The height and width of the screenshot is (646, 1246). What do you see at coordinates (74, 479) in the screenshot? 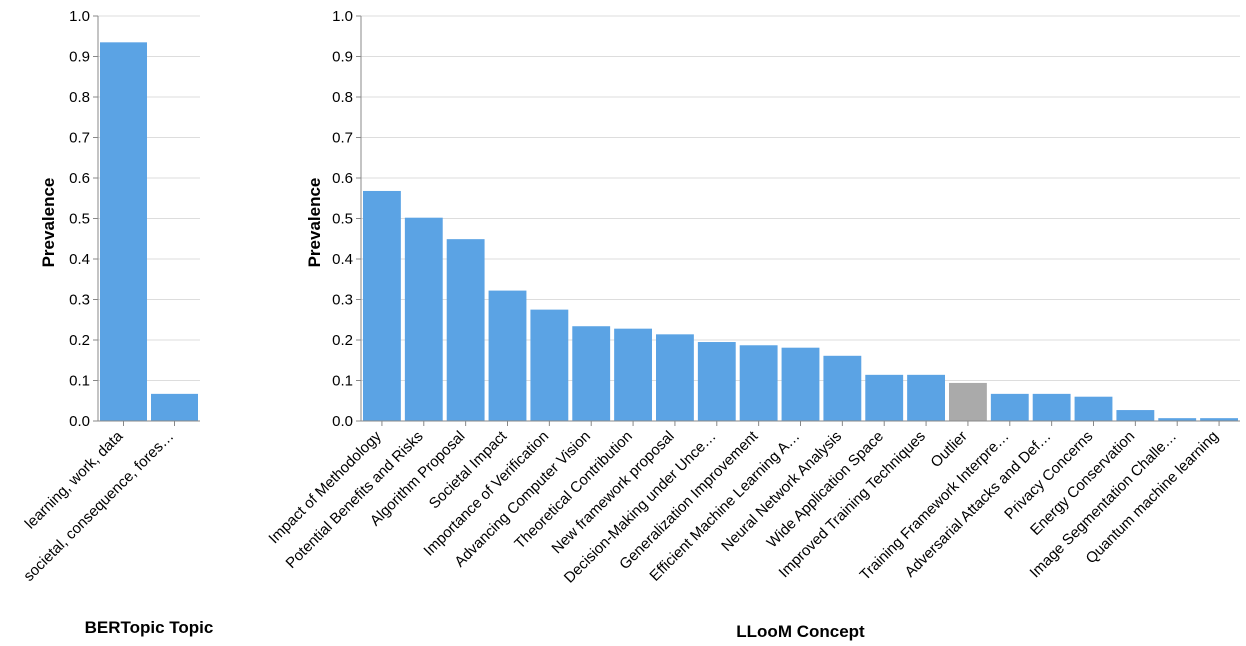
I see `x-tick-label: learning, work, data` at bounding box center [74, 479].